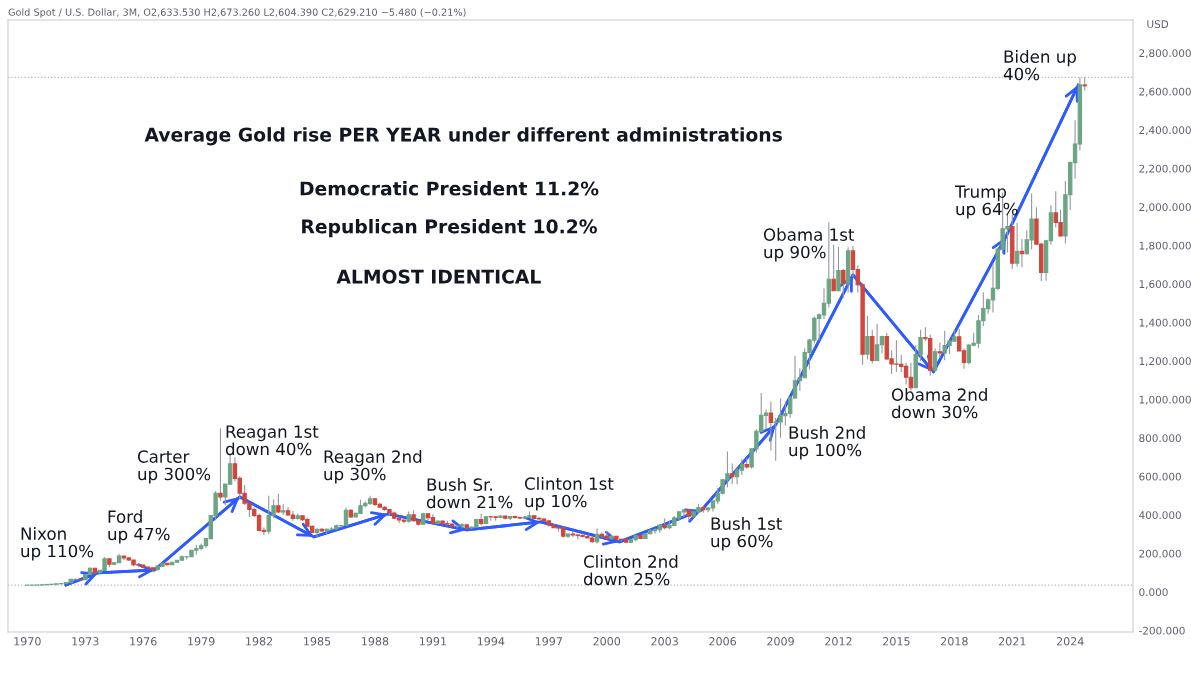 The height and width of the screenshot is (675, 1191). Describe the element at coordinates (237, 13) in the screenshot. I see `chart-subtitle: Gold Spot / U.S. Dollar, 3M, O2,633.530 H2,673.260 L2,604.390 C2,629.210 −5.480 (−0.21%)` at that location.